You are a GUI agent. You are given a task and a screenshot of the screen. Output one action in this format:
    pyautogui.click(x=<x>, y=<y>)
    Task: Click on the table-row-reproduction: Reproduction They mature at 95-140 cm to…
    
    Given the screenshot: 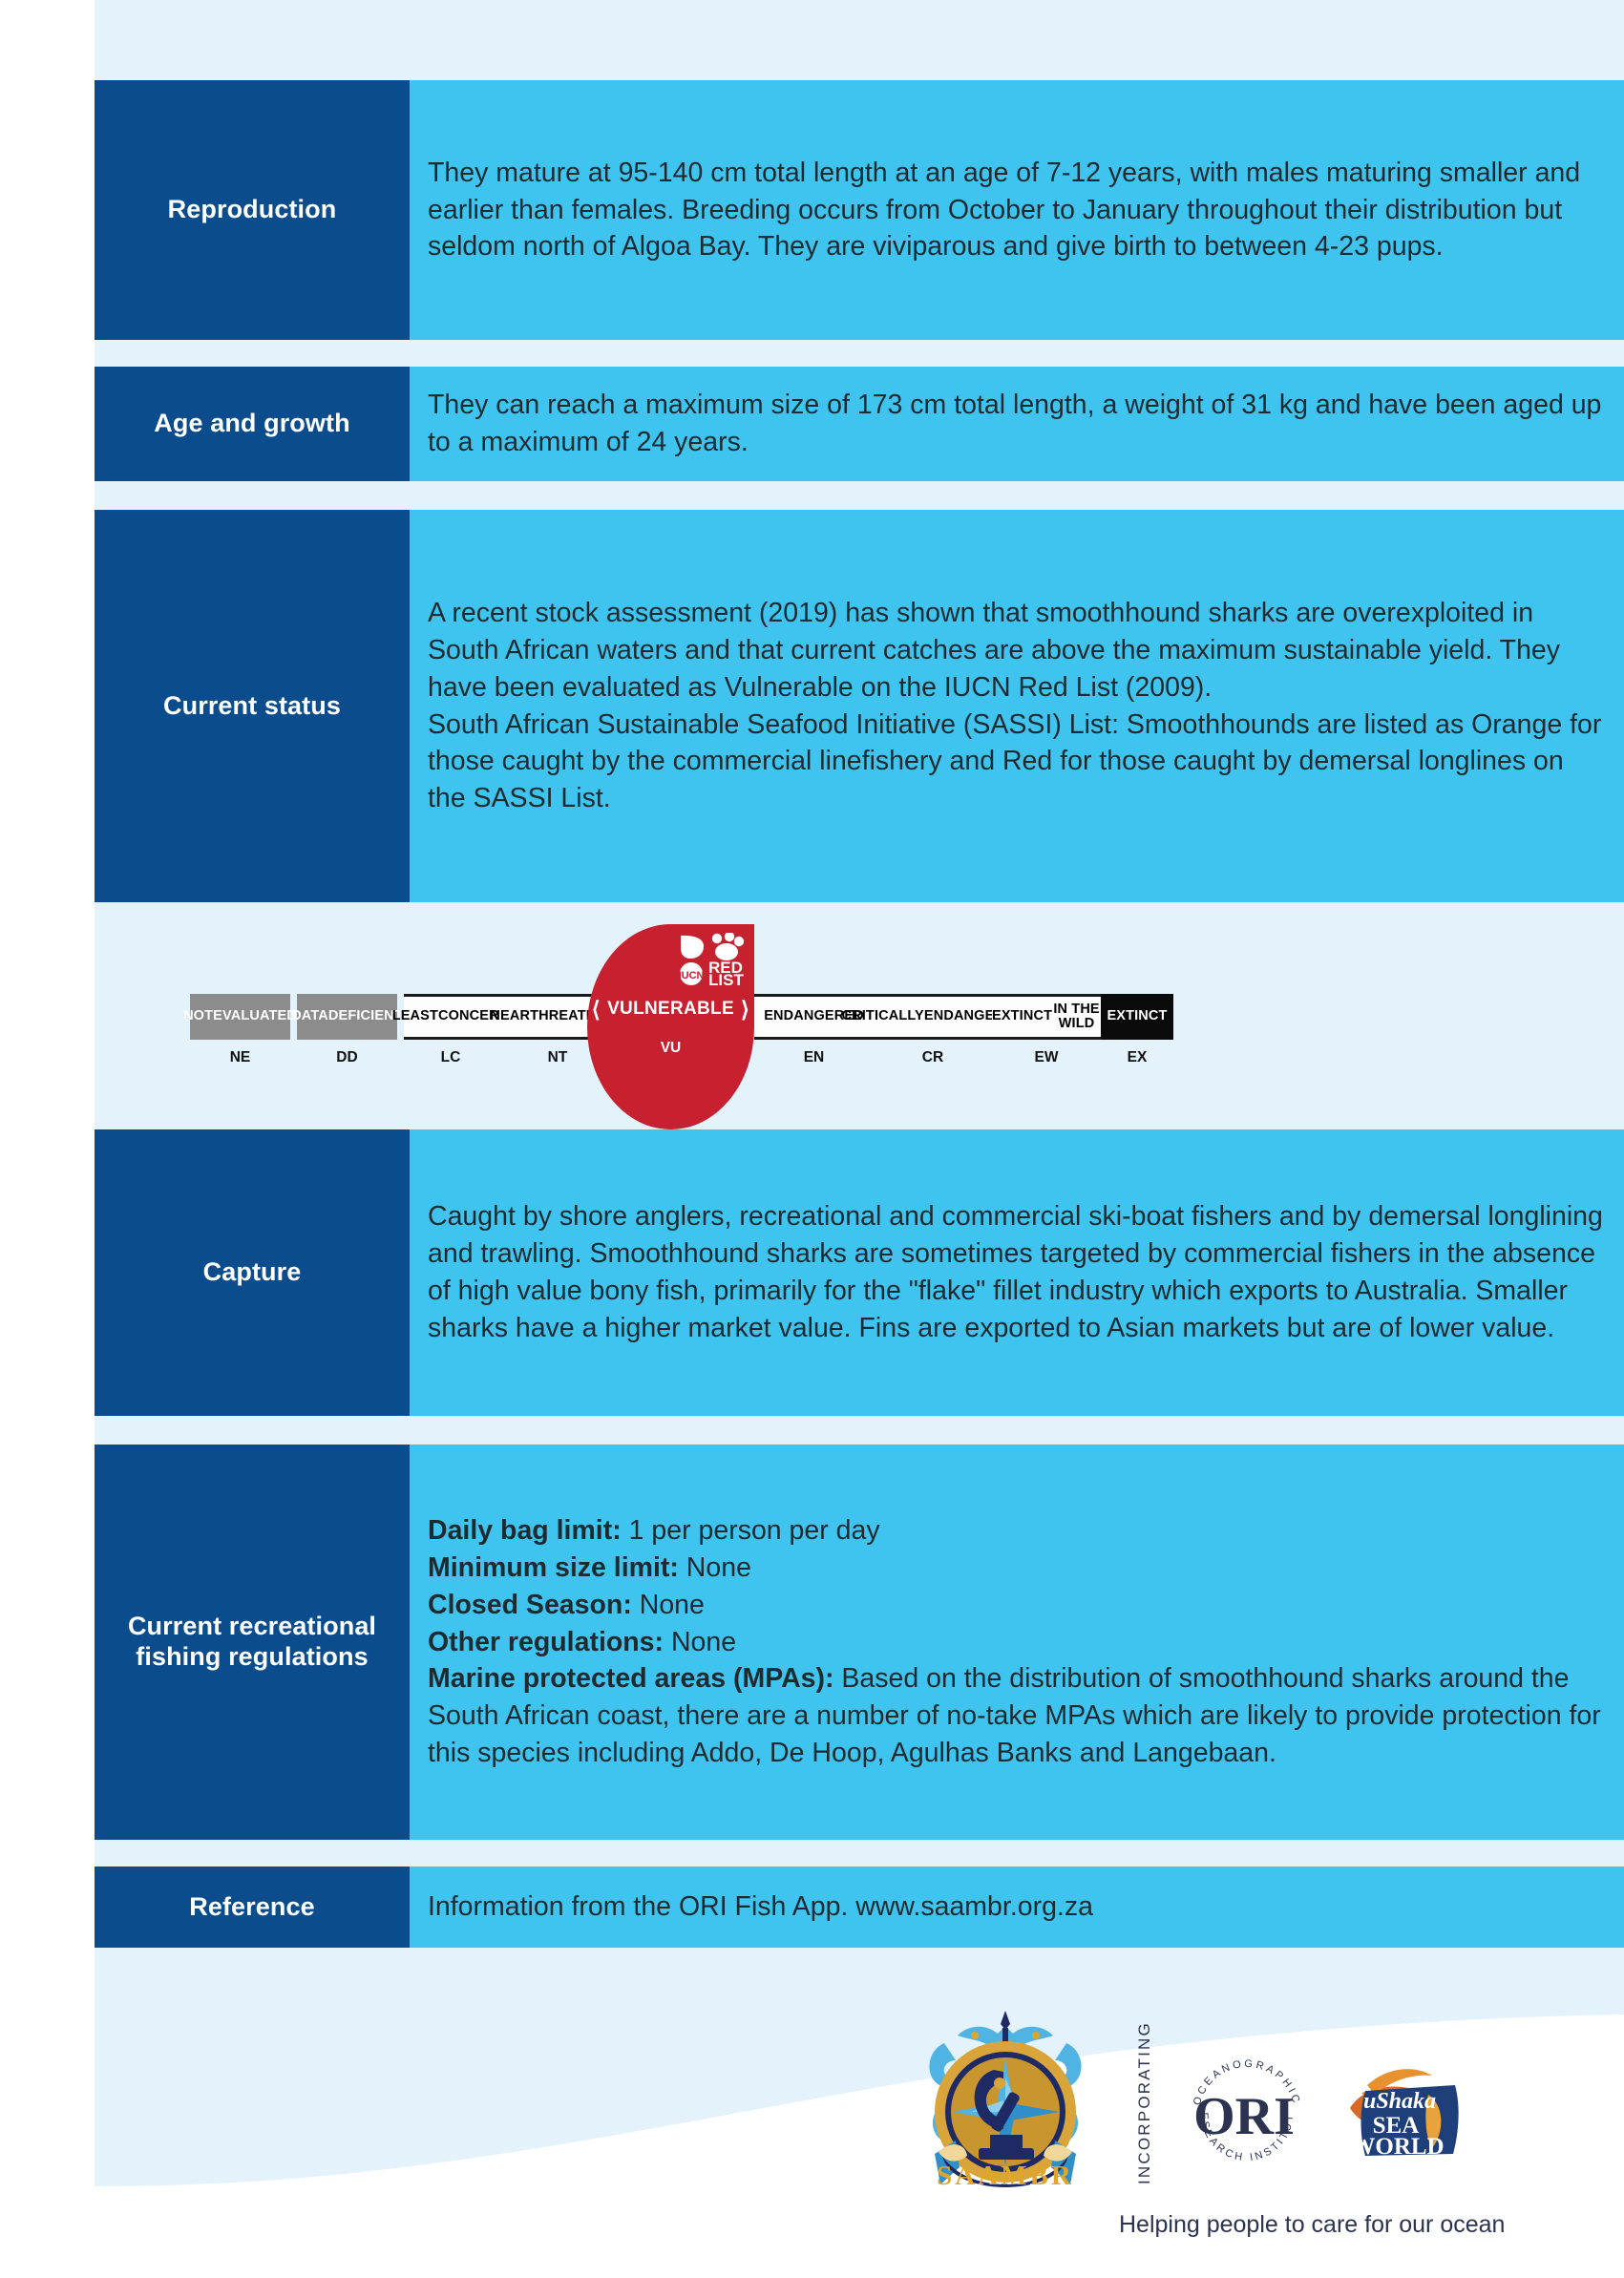 What is the action you would take?
    pyautogui.click(x=859, y=210)
    